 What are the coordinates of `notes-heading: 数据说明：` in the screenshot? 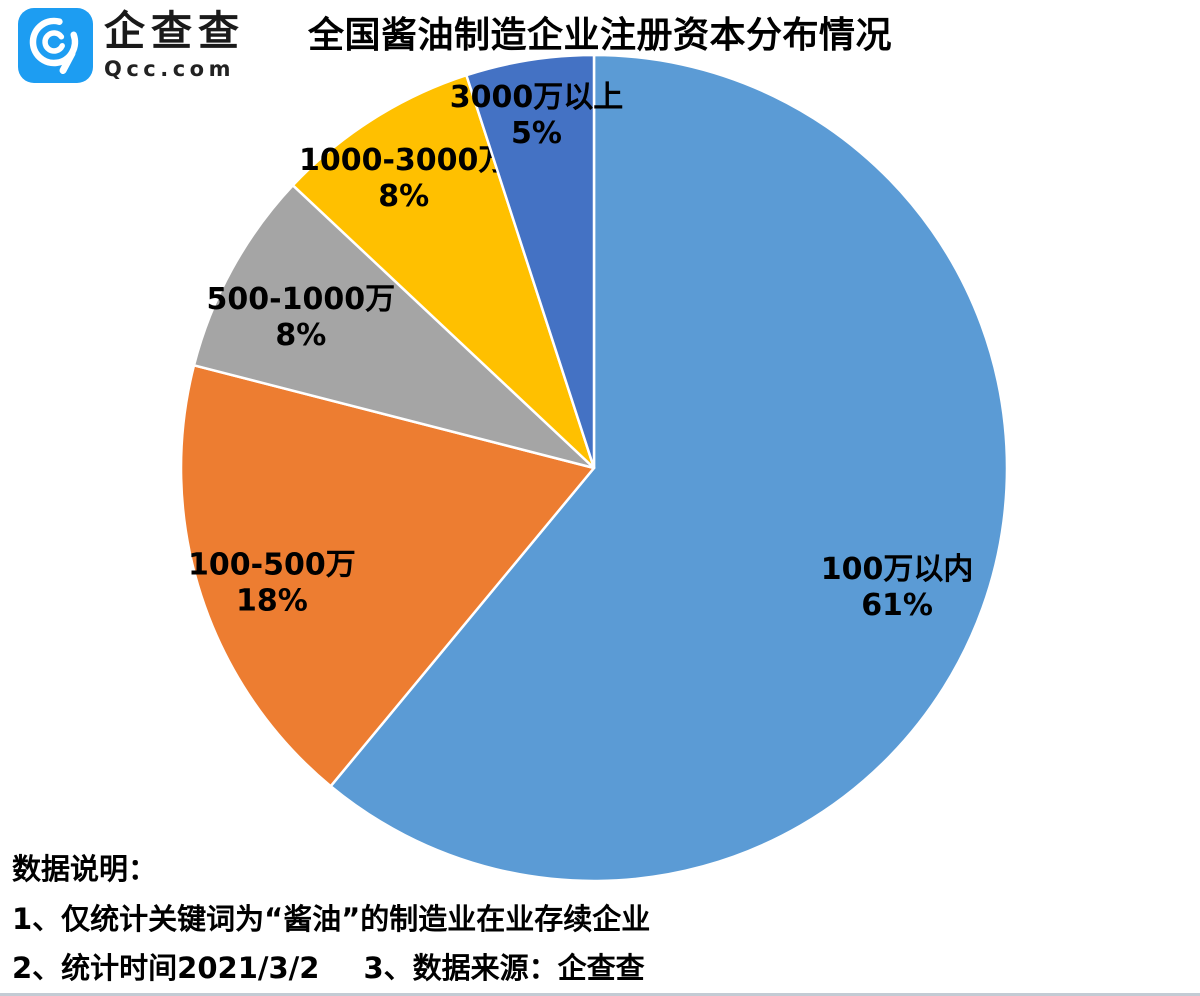 It's located at (85, 869).